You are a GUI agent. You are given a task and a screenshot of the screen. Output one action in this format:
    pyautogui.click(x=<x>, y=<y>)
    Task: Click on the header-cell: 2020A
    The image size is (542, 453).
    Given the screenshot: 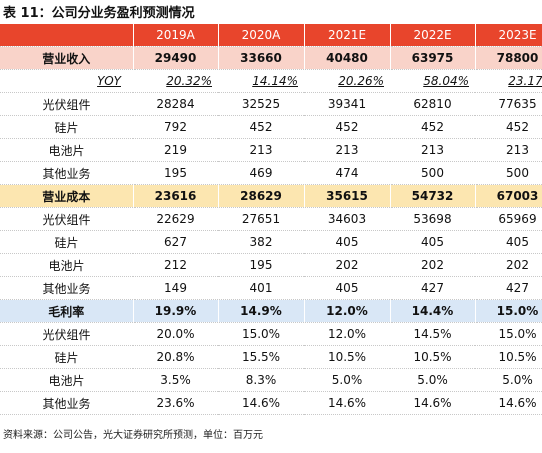 What is the action you would take?
    pyautogui.click(x=261, y=35)
    